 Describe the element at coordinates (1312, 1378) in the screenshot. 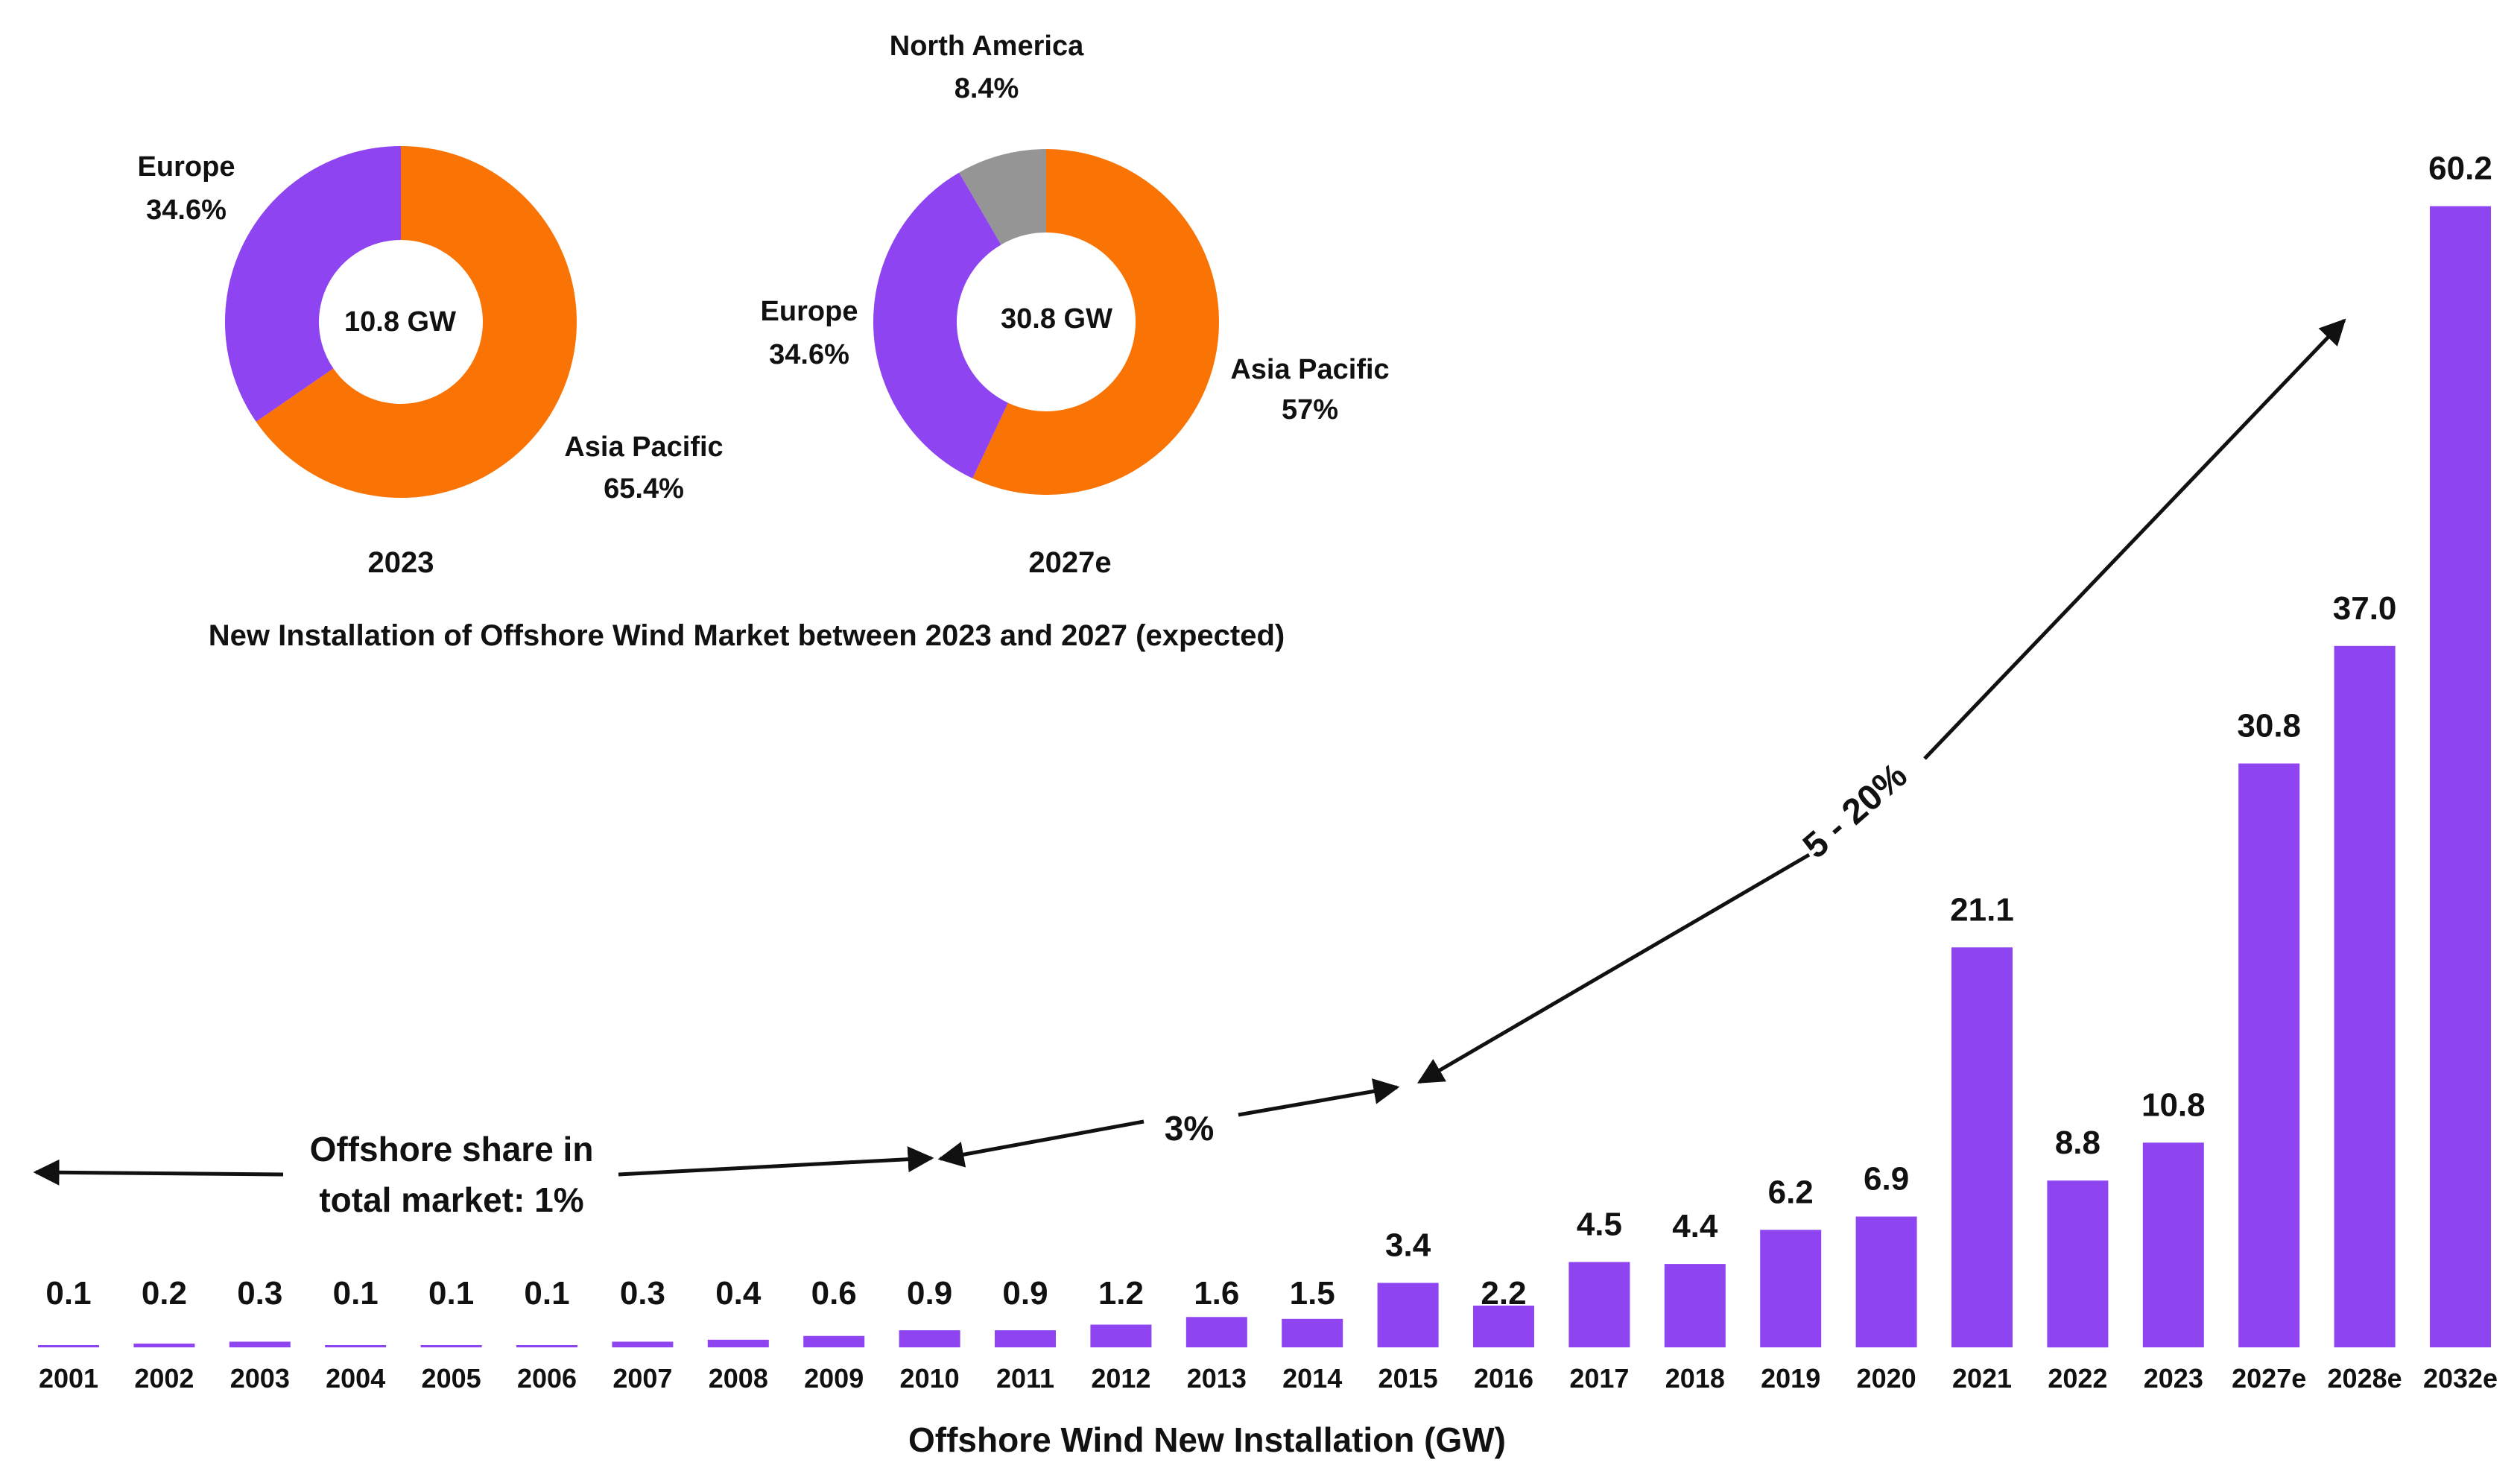

I see `x-tick-2014: 2014` at that location.